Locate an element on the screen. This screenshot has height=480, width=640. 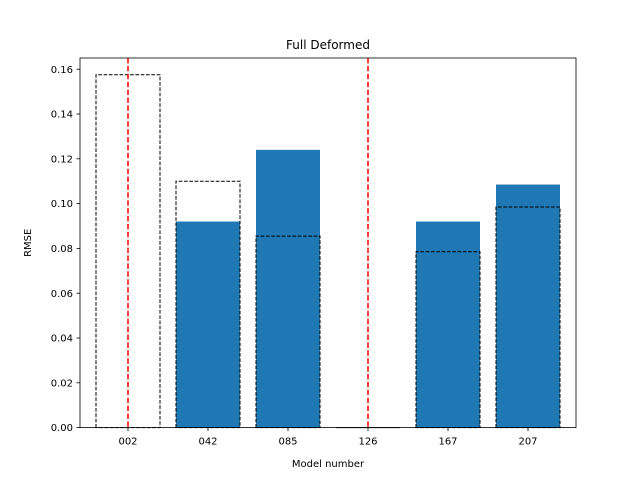
y-axis-ticks: 0.00 0.02 0.04 0.06 0.08 0.10 0.12 0.14 0.16 is located at coordinates (65, 249).